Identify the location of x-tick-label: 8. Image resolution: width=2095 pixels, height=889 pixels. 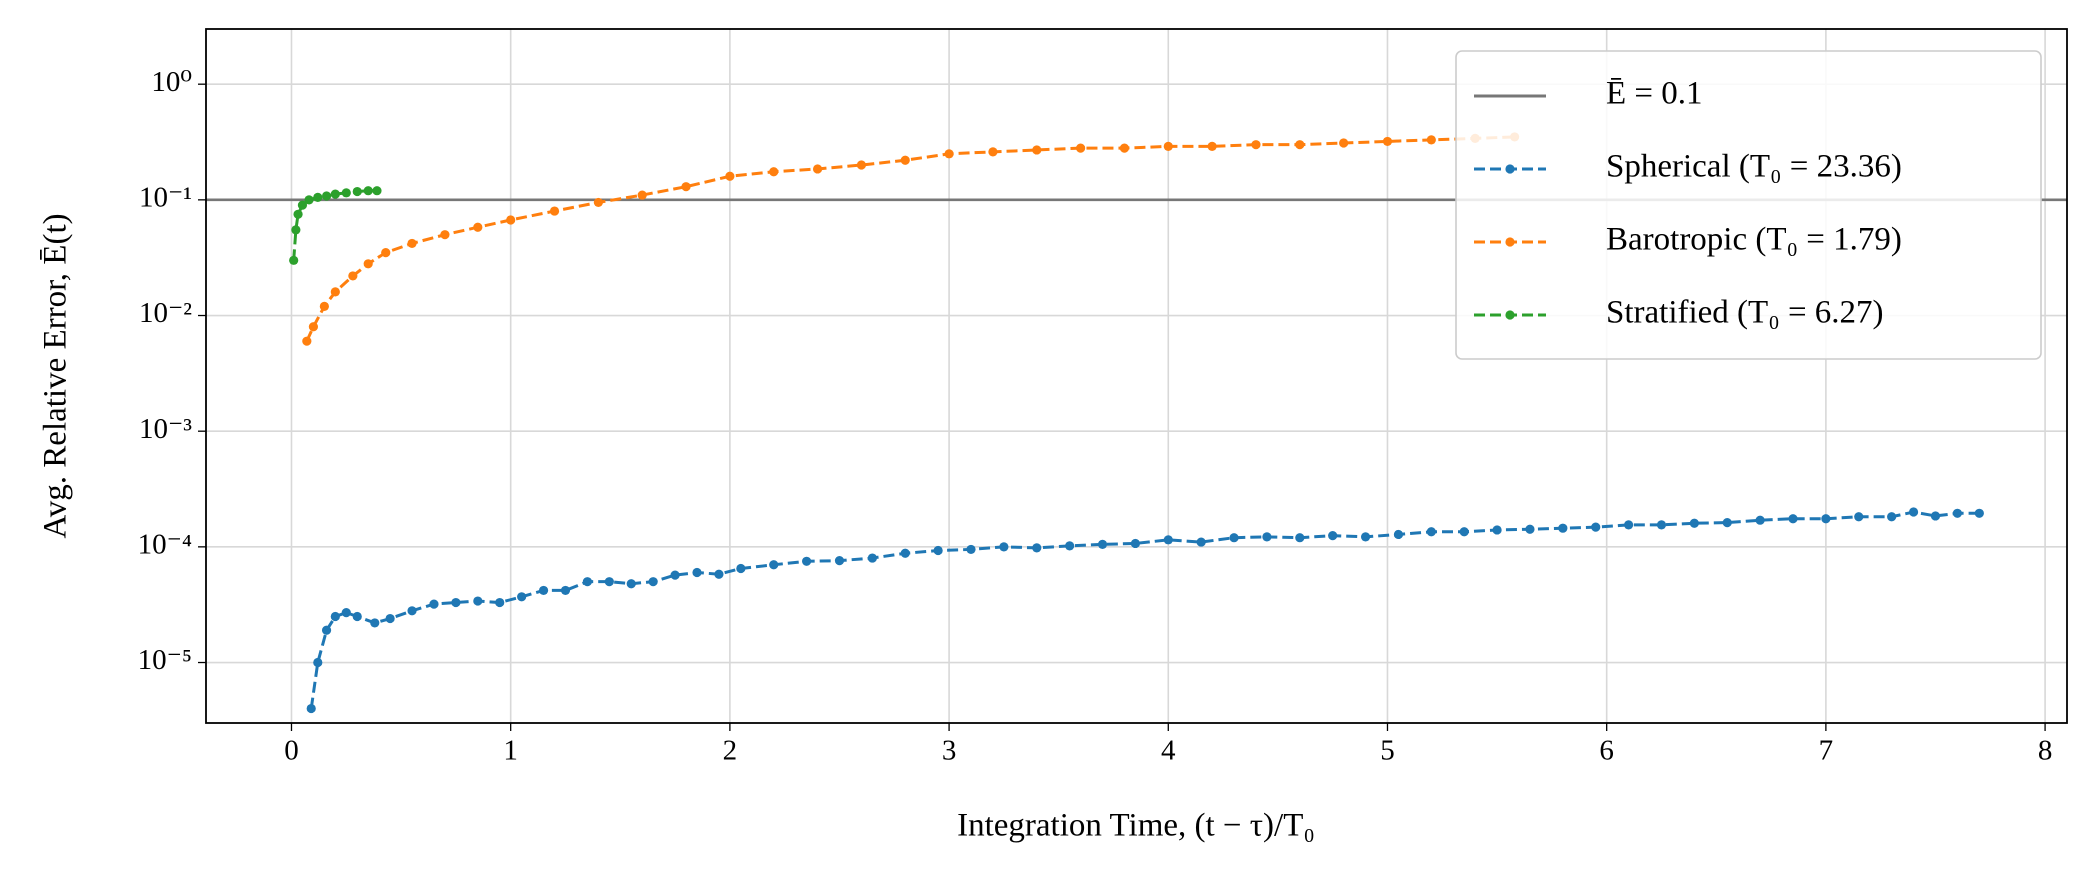
(2045, 751).